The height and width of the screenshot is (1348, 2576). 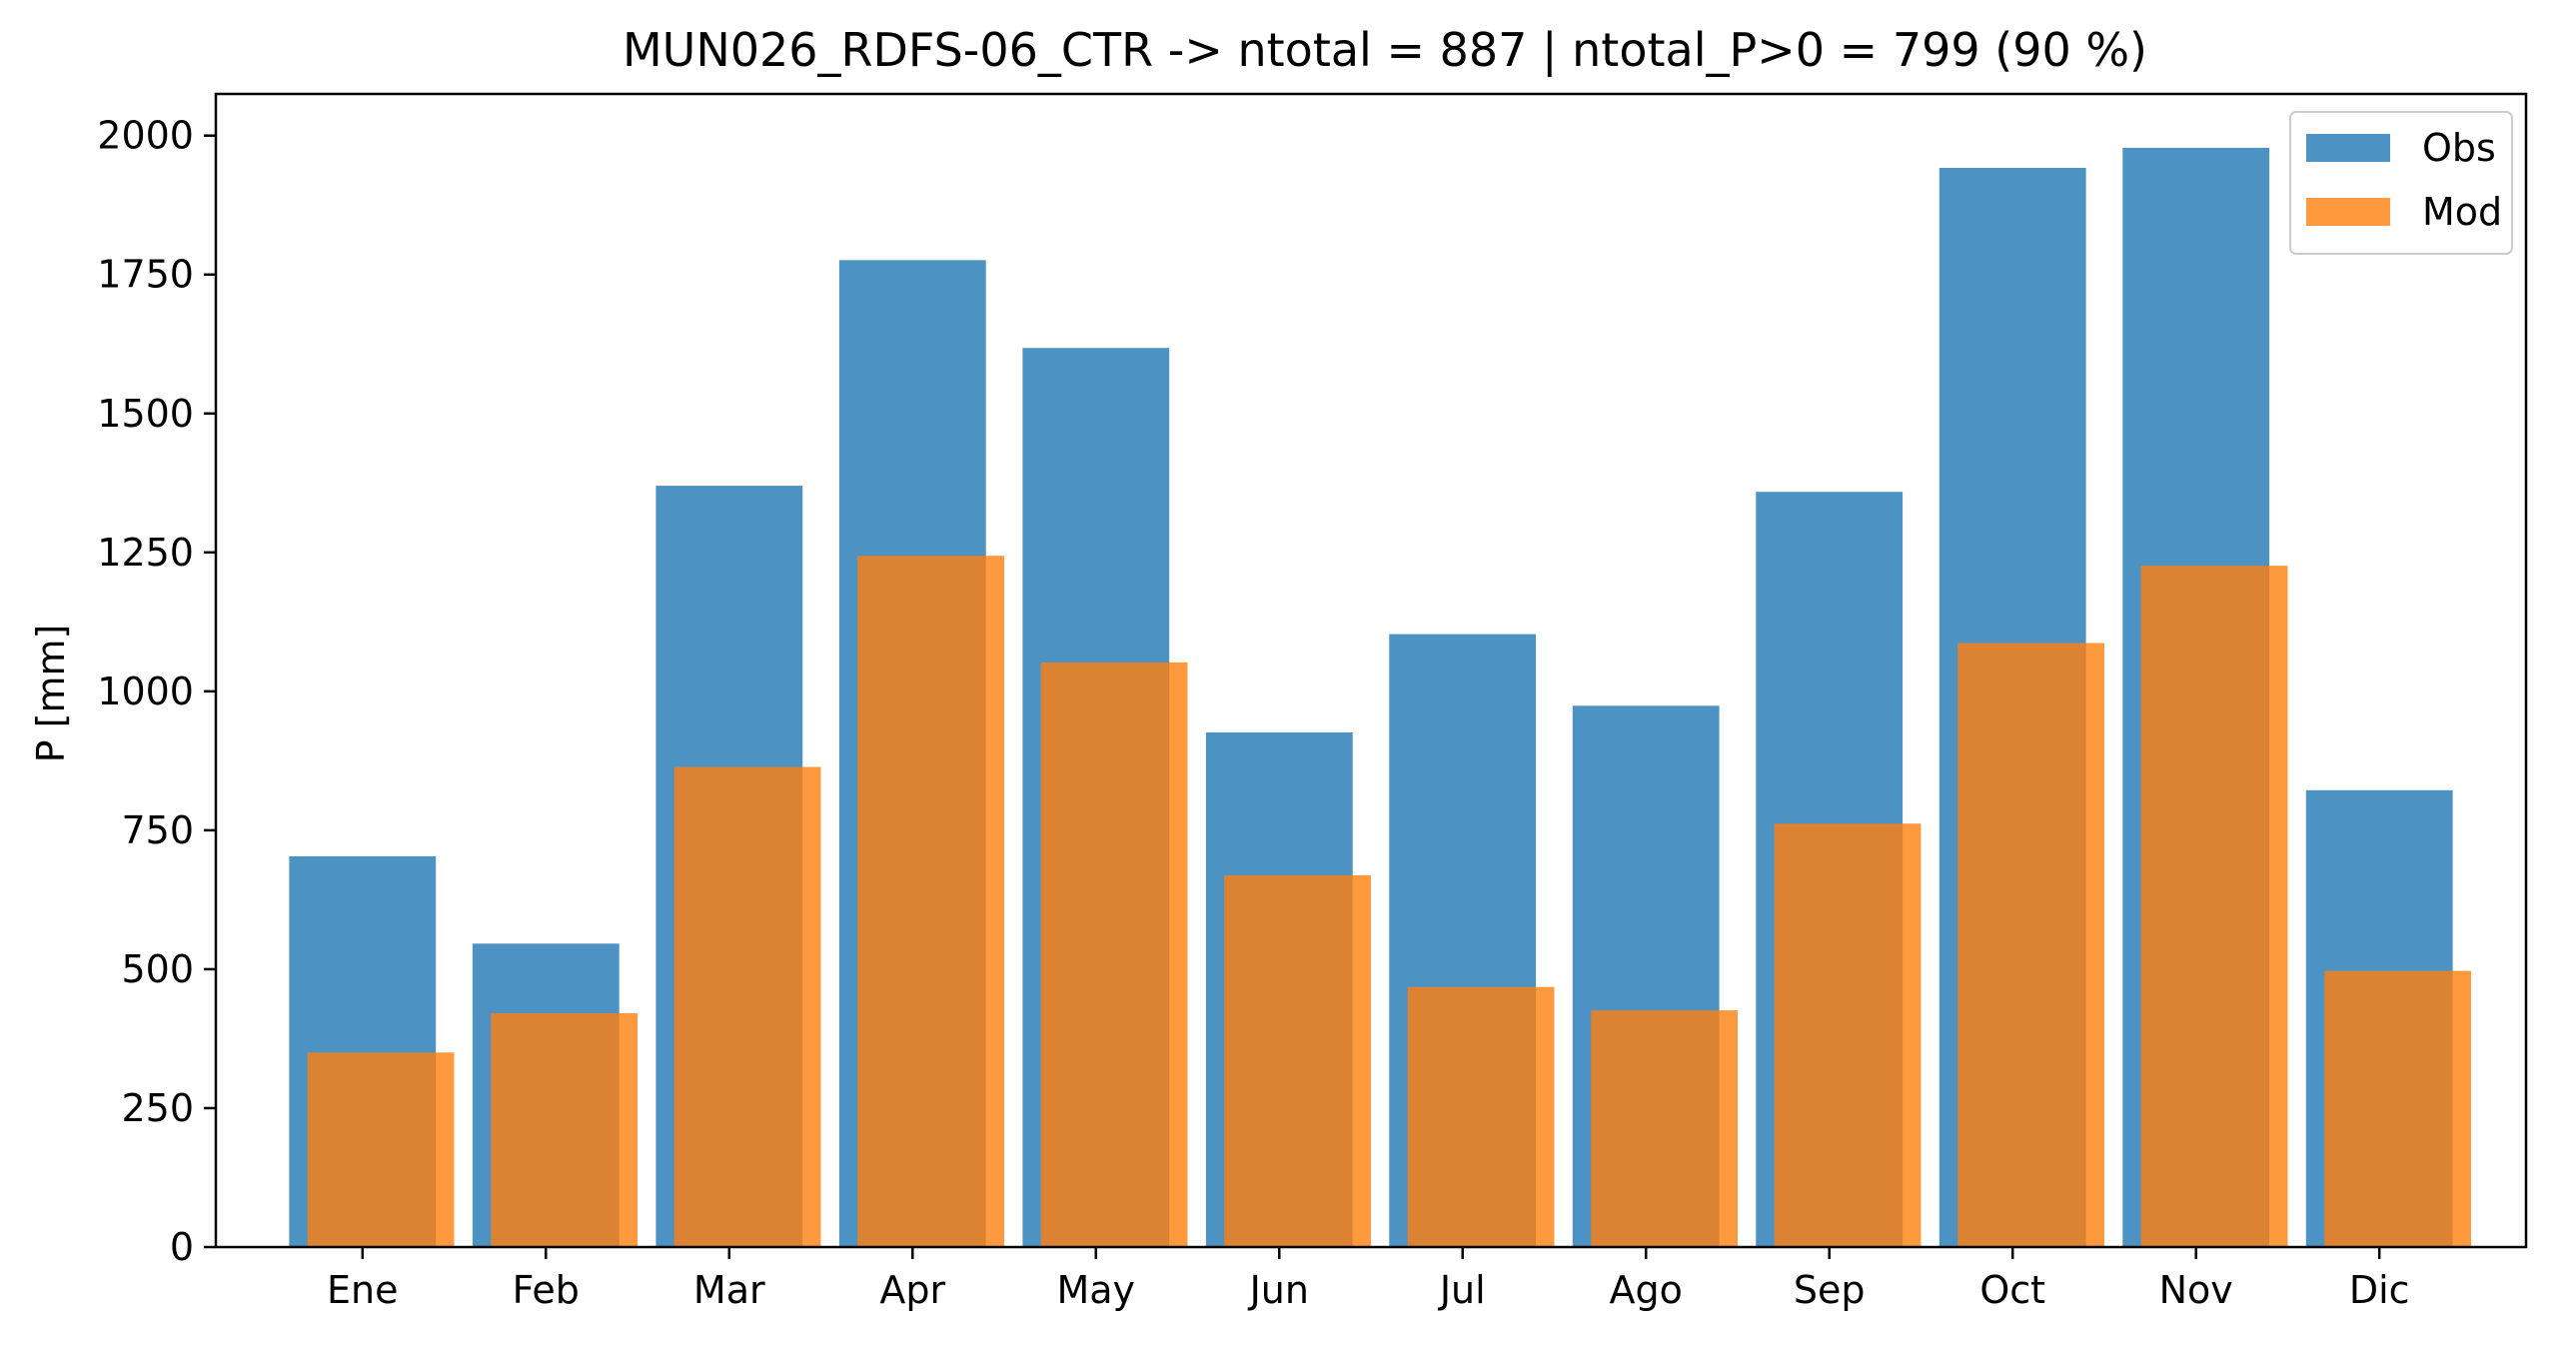 I want to click on bar-mod-oct, so click(x=2030, y=945).